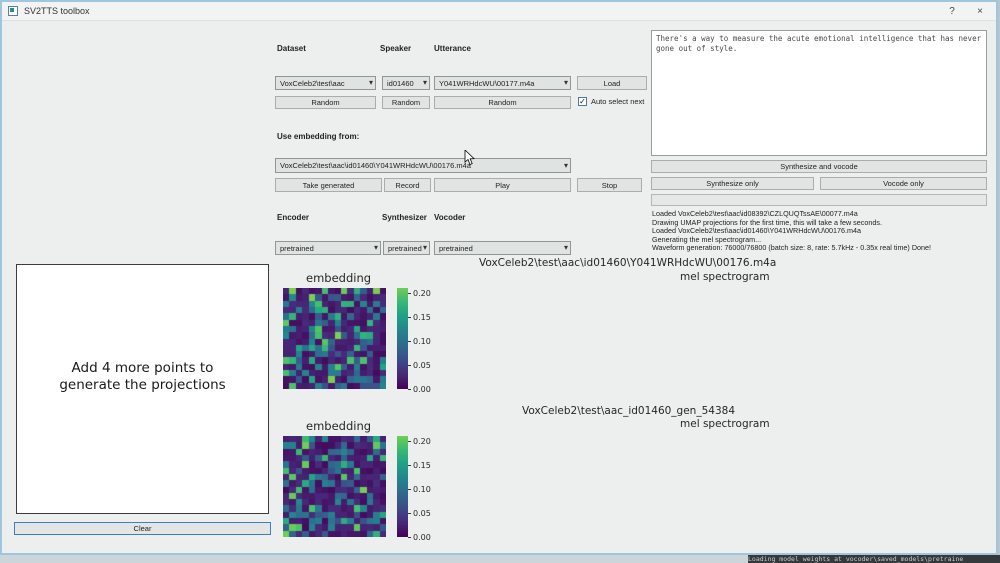 The width and height of the screenshot is (1000, 563). I want to click on spectrogram1-plot, so click(720, 338).